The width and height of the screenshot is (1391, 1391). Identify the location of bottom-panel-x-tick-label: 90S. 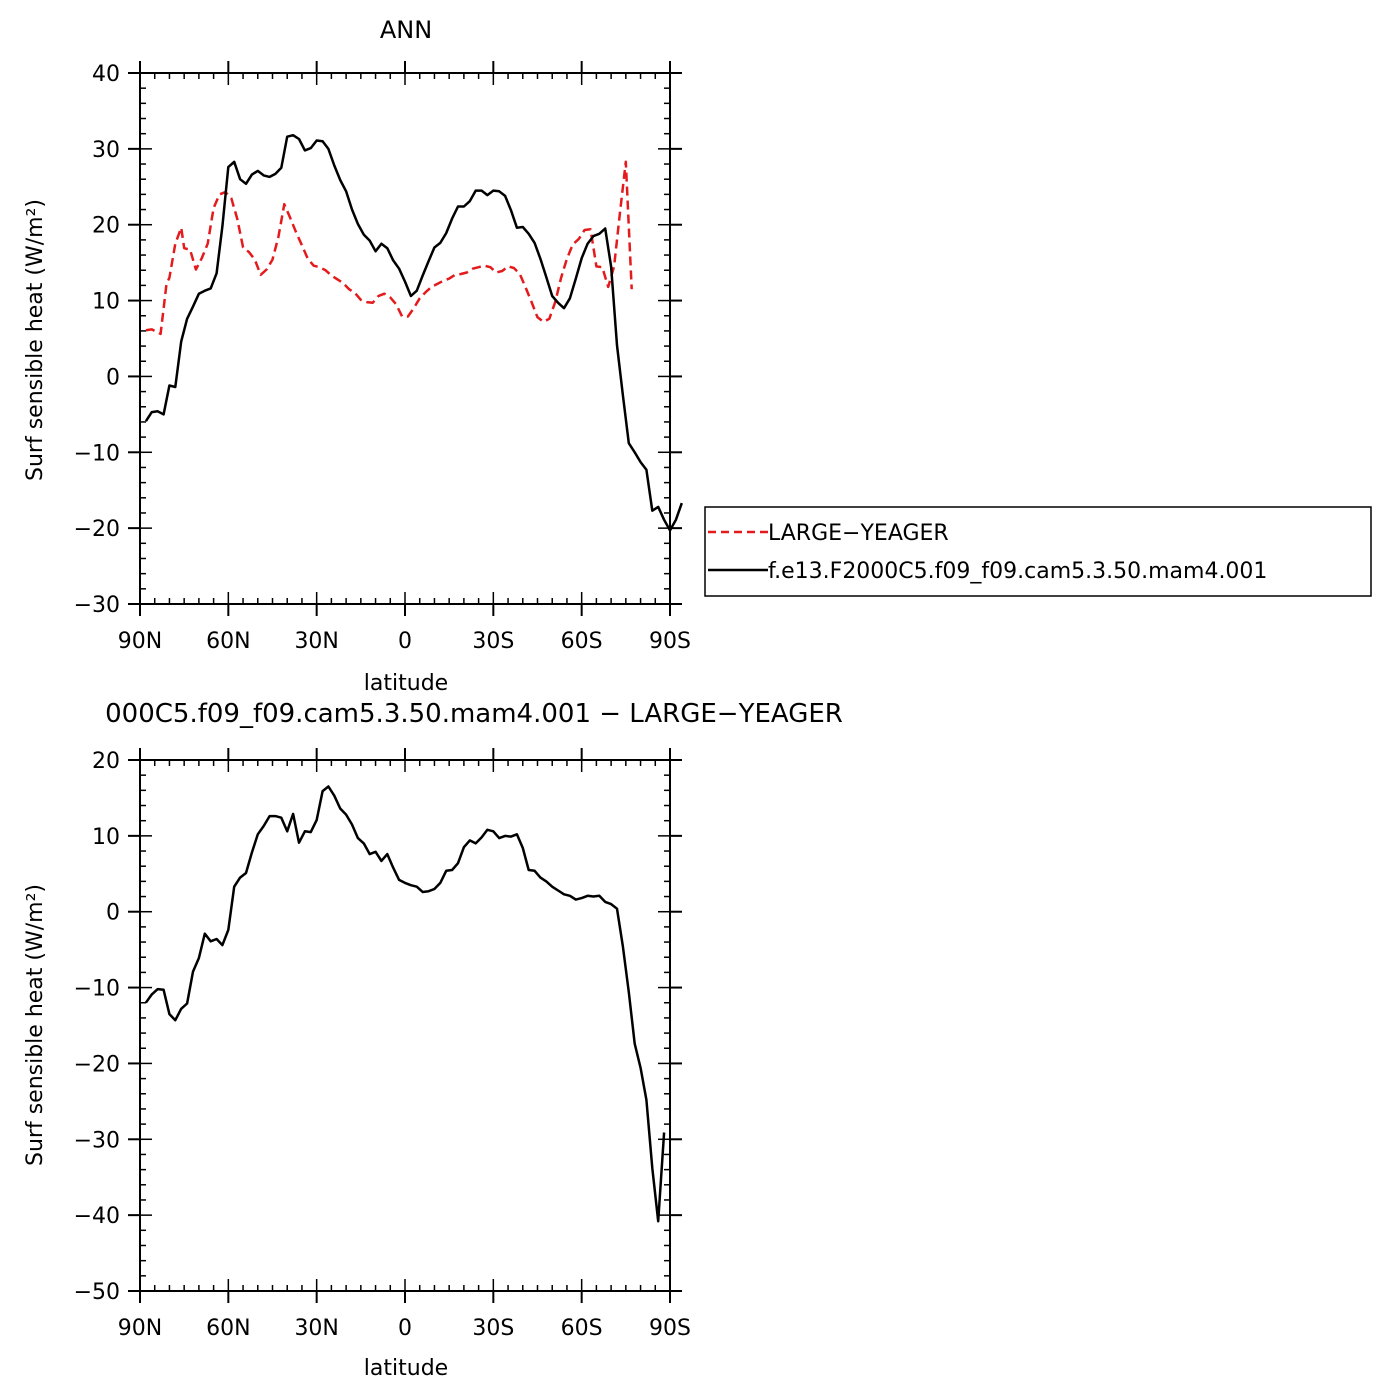
(670, 1328).